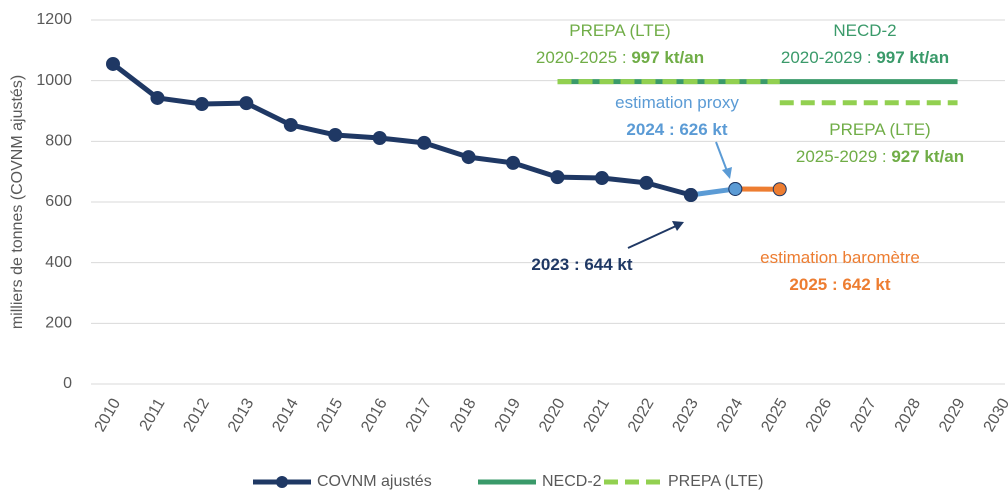 This screenshot has height=491, width=1008. Describe the element at coordinates (994, 415) in the screenshot. I see `x-tick-label: 2030` at that location.